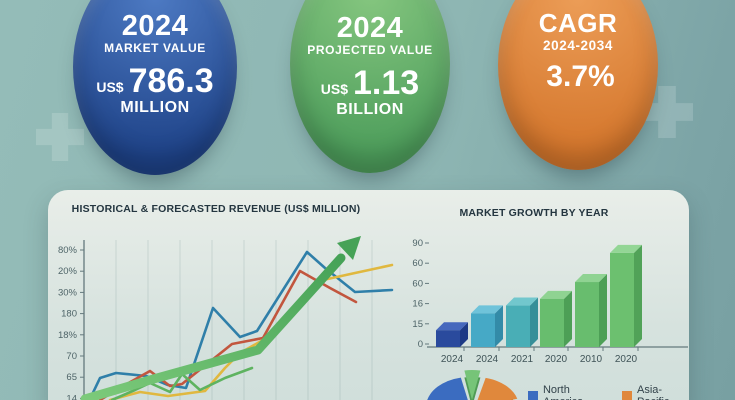 This screenshot has width=735, height=400. I want to click on badge-value: 1.13, so click(386, 83).